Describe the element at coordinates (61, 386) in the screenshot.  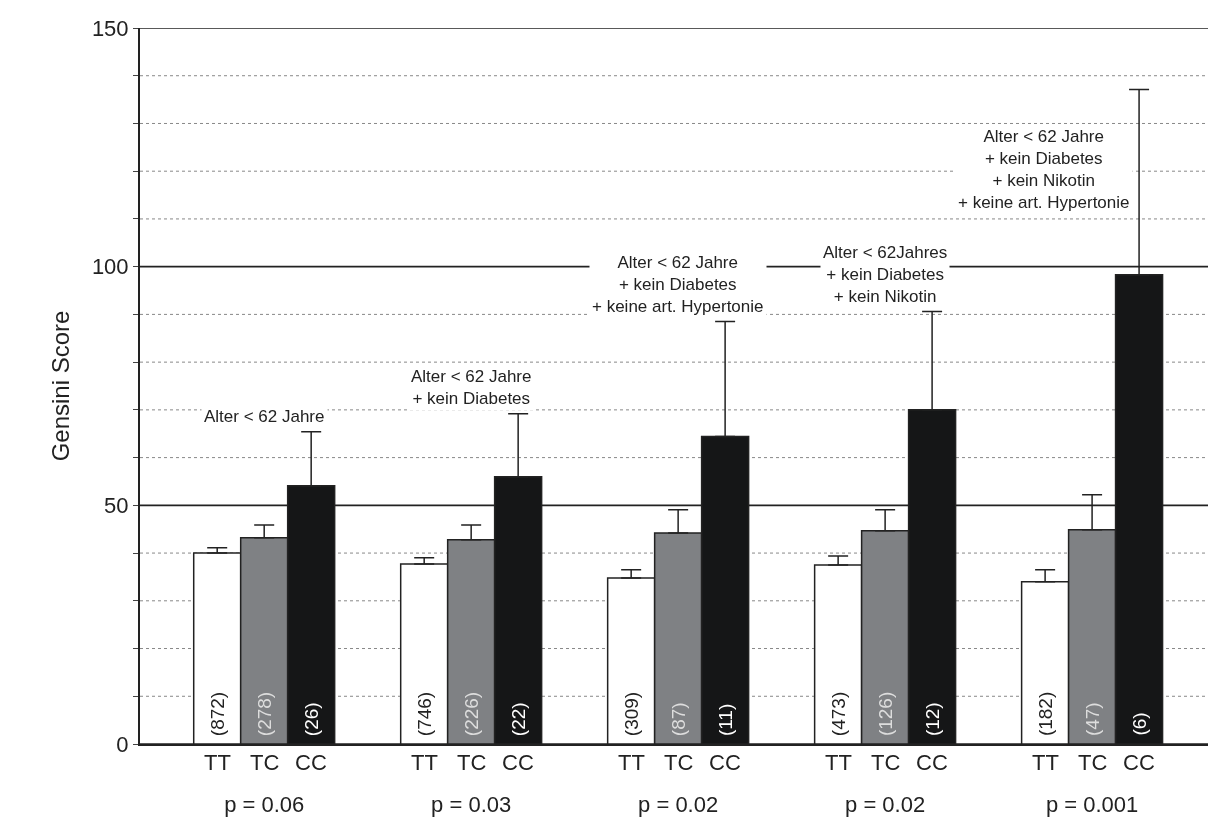
I see `y-axis-title: Gensini Score` at that location.